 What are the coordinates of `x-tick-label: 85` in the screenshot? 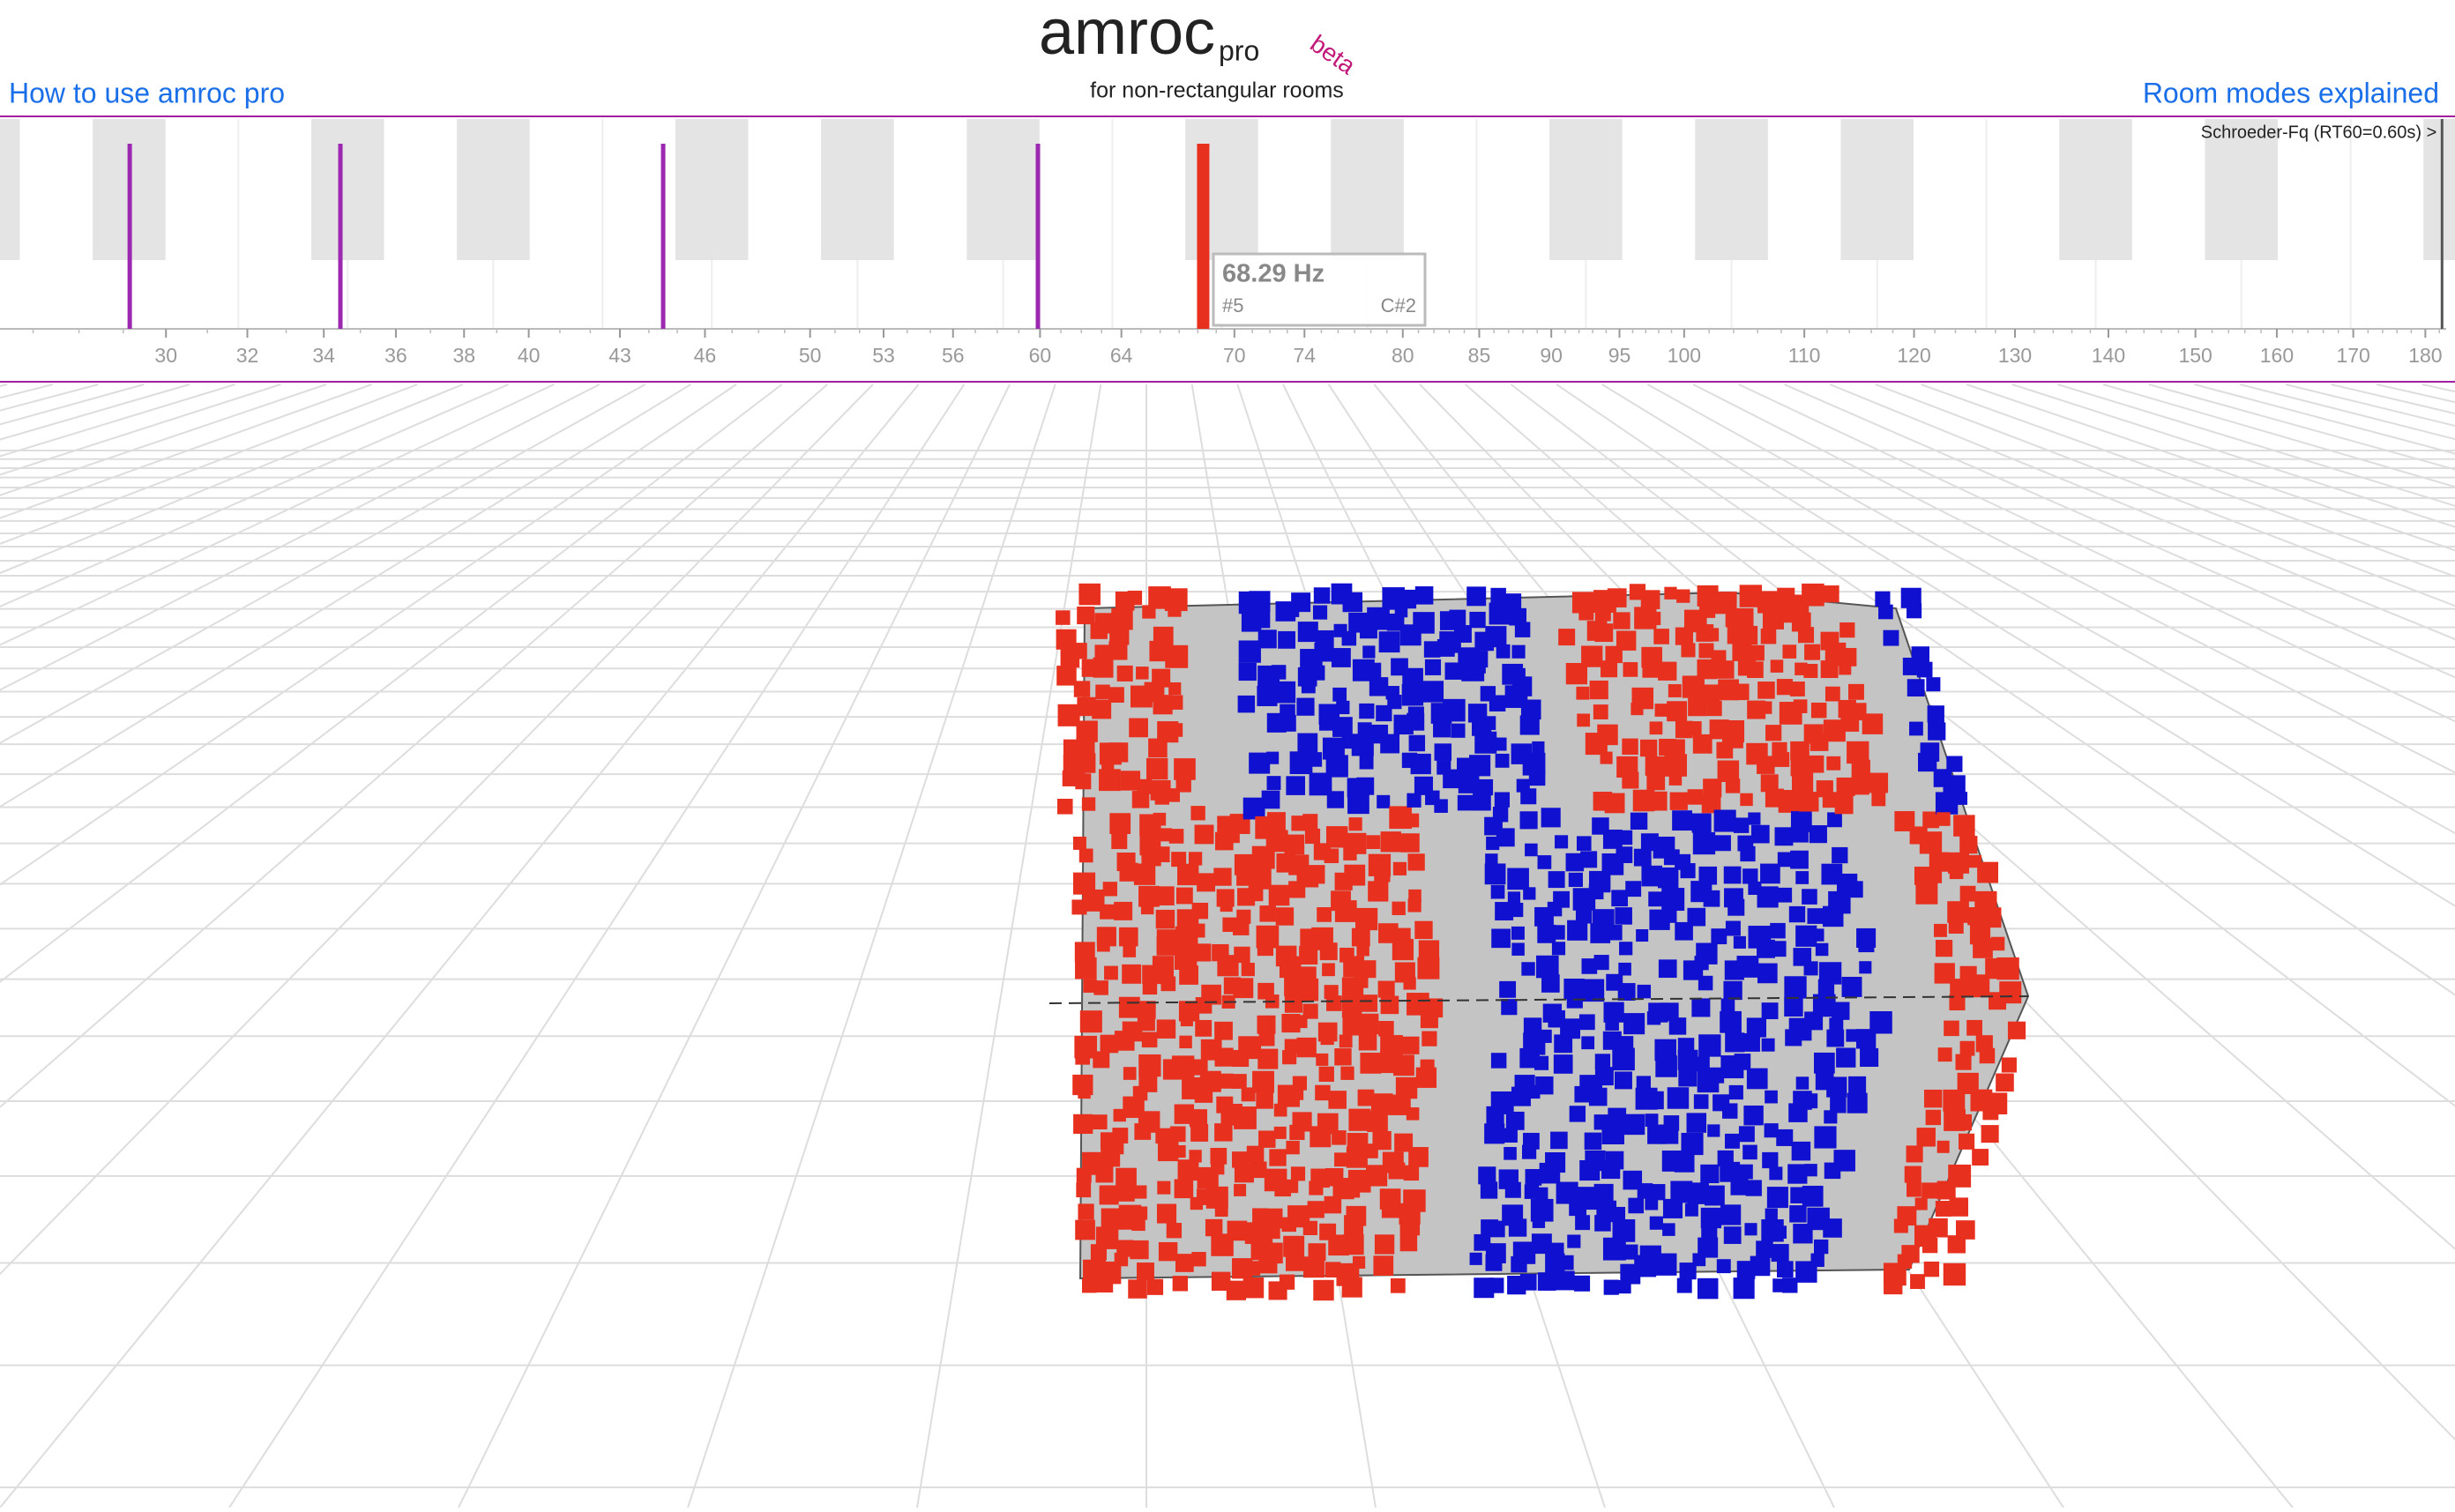 It's located at (1479, 355).